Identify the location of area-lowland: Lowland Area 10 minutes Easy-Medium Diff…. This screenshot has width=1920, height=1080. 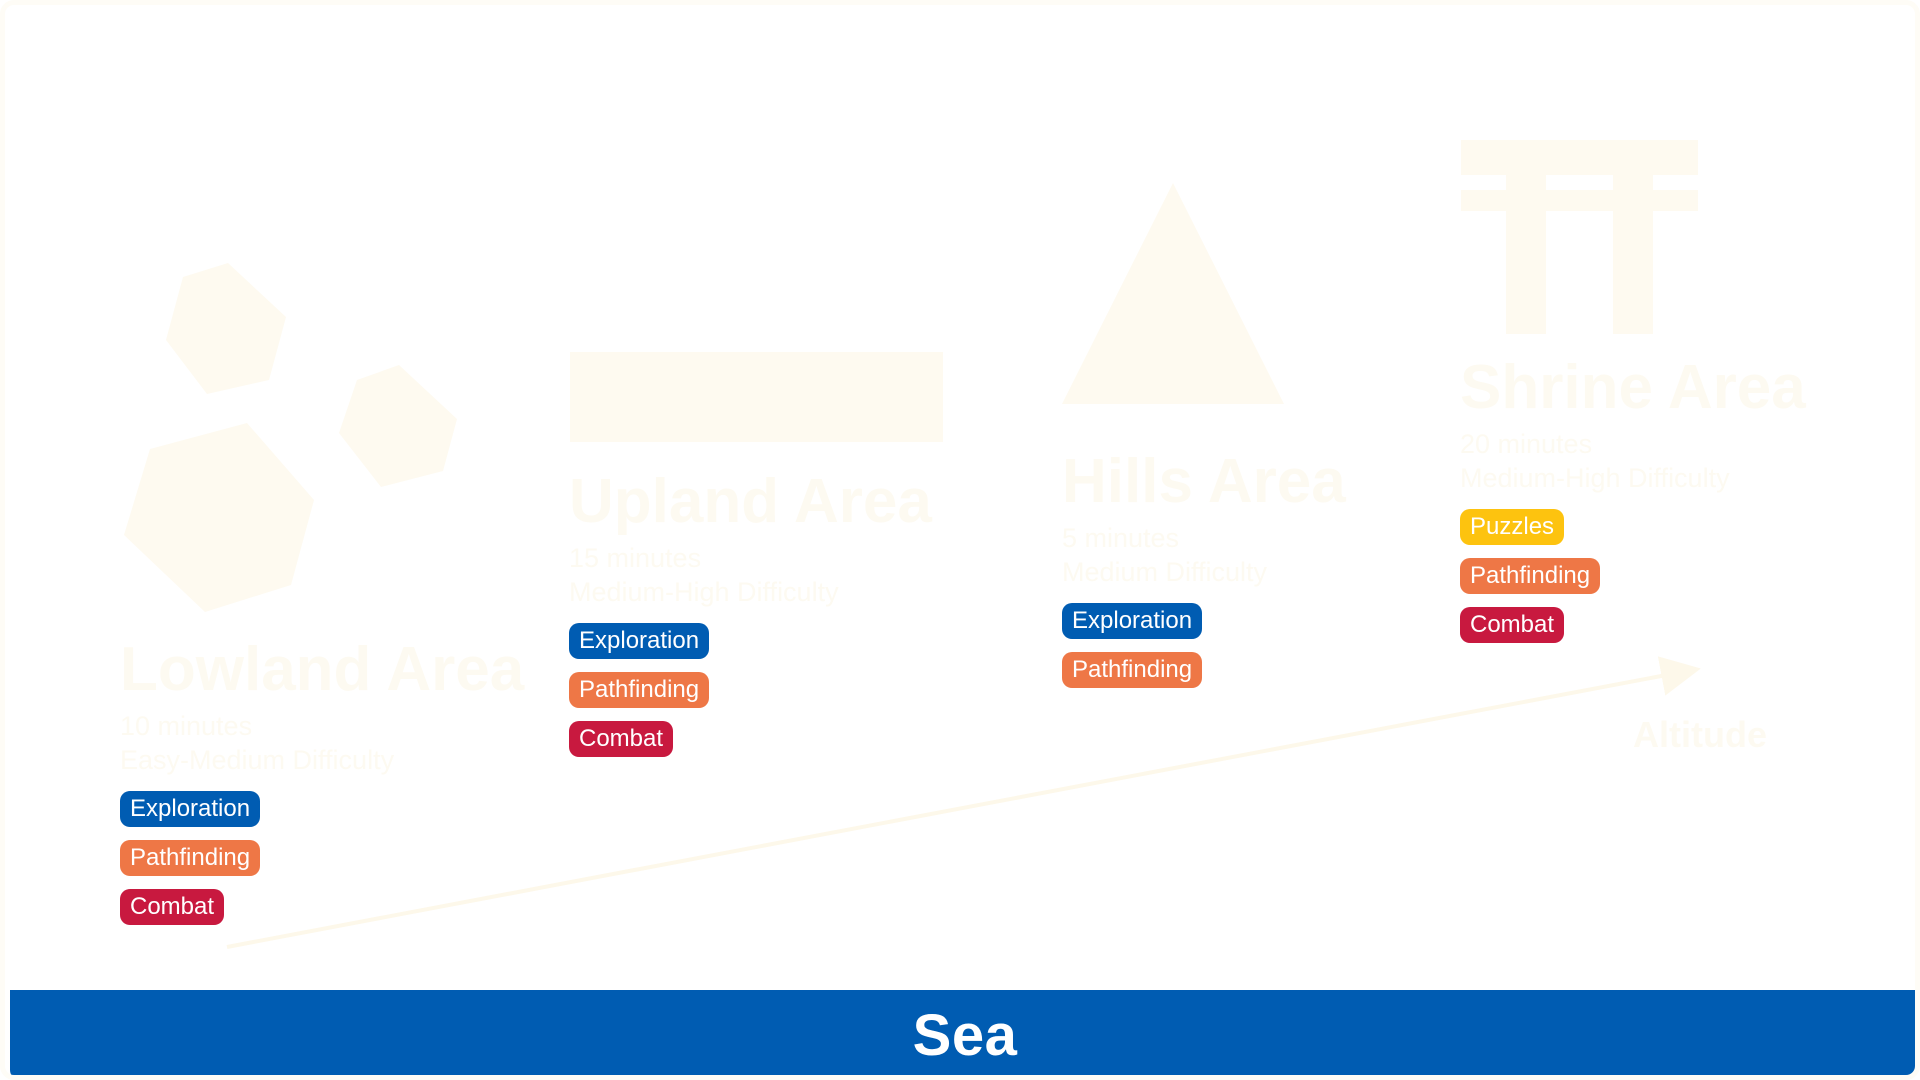
(322, 788).